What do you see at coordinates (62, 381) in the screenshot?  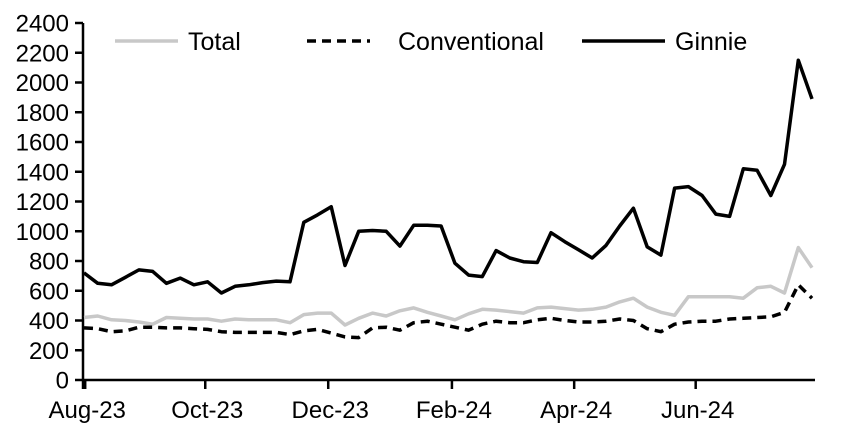 I see `y-tick-label: 0` at bounding box center [62, 381].